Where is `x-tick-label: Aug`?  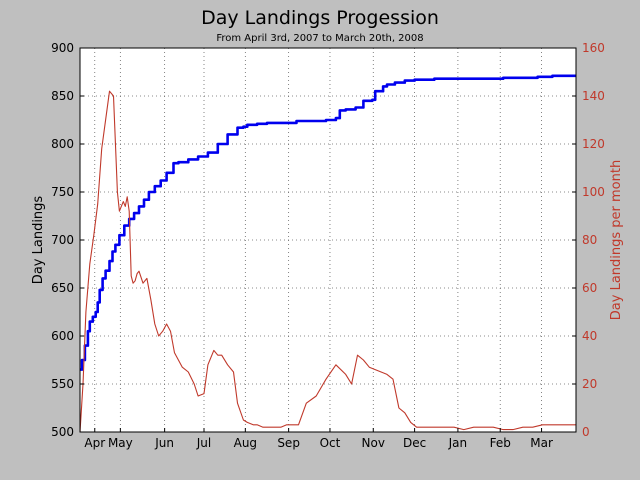 x-tick-label: Aug is located at coordinates (245, 443).